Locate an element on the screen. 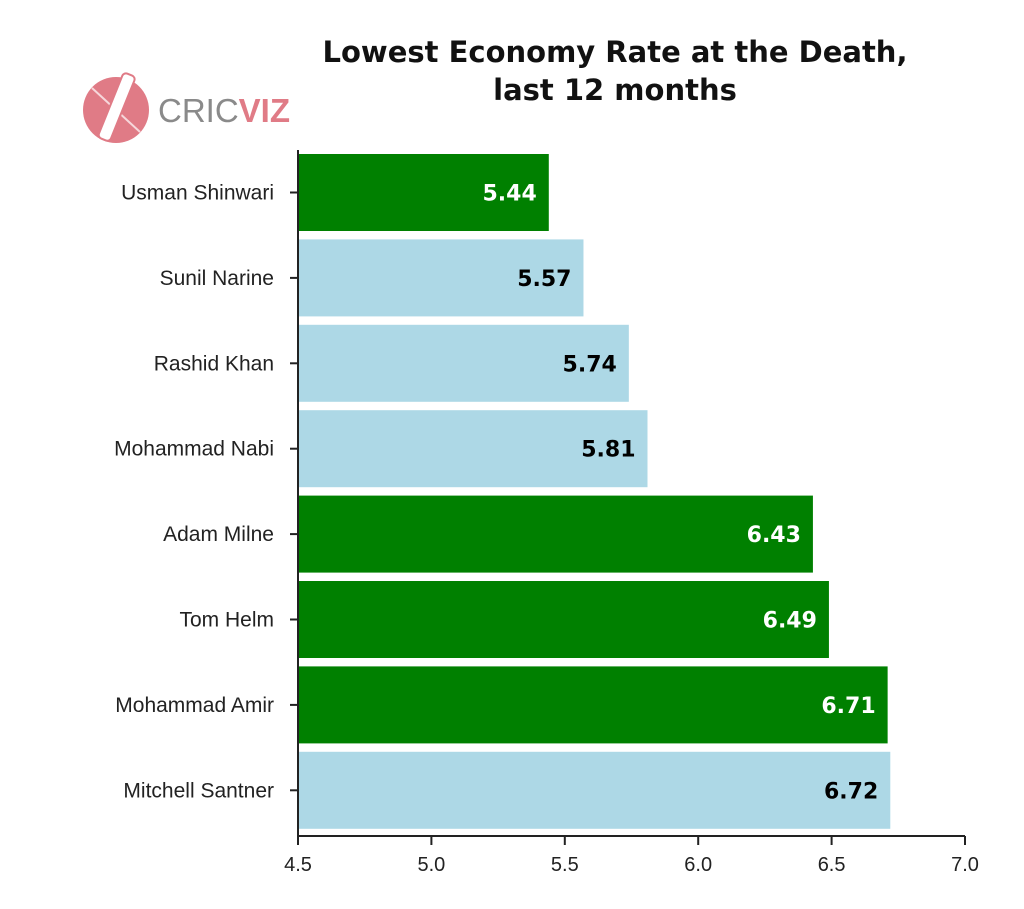 Image resolution: width=1024 pixels, height=909 pixels. data-label: 6.43 is located at coordinates (774, 535).